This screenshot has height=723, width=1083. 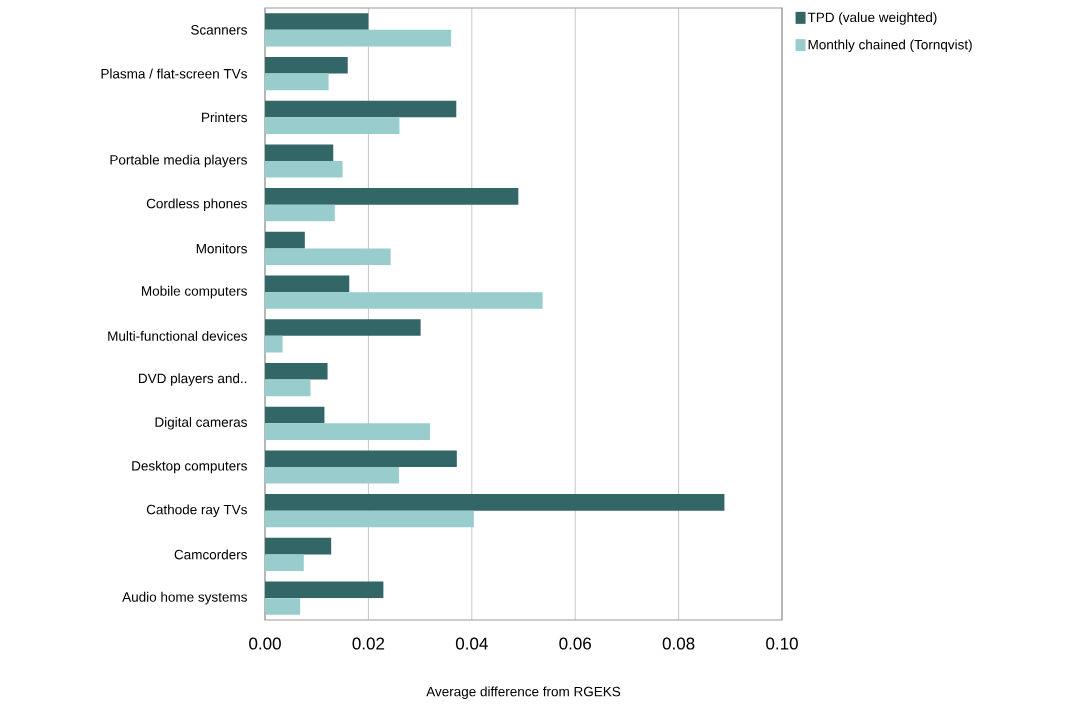 What do you see at coordinates (575, 643) in the screenshot?
I see `x-tick-label: 0.06` at bounding box center [575, 643].